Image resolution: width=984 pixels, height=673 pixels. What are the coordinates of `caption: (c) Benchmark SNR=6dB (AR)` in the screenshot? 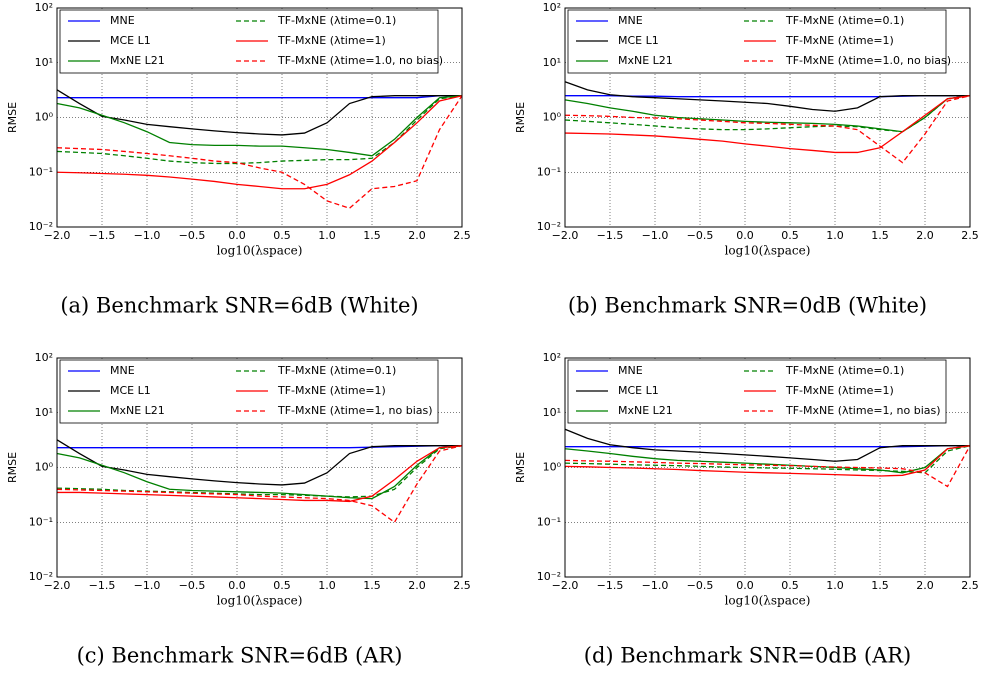 It's located at (240, 656).